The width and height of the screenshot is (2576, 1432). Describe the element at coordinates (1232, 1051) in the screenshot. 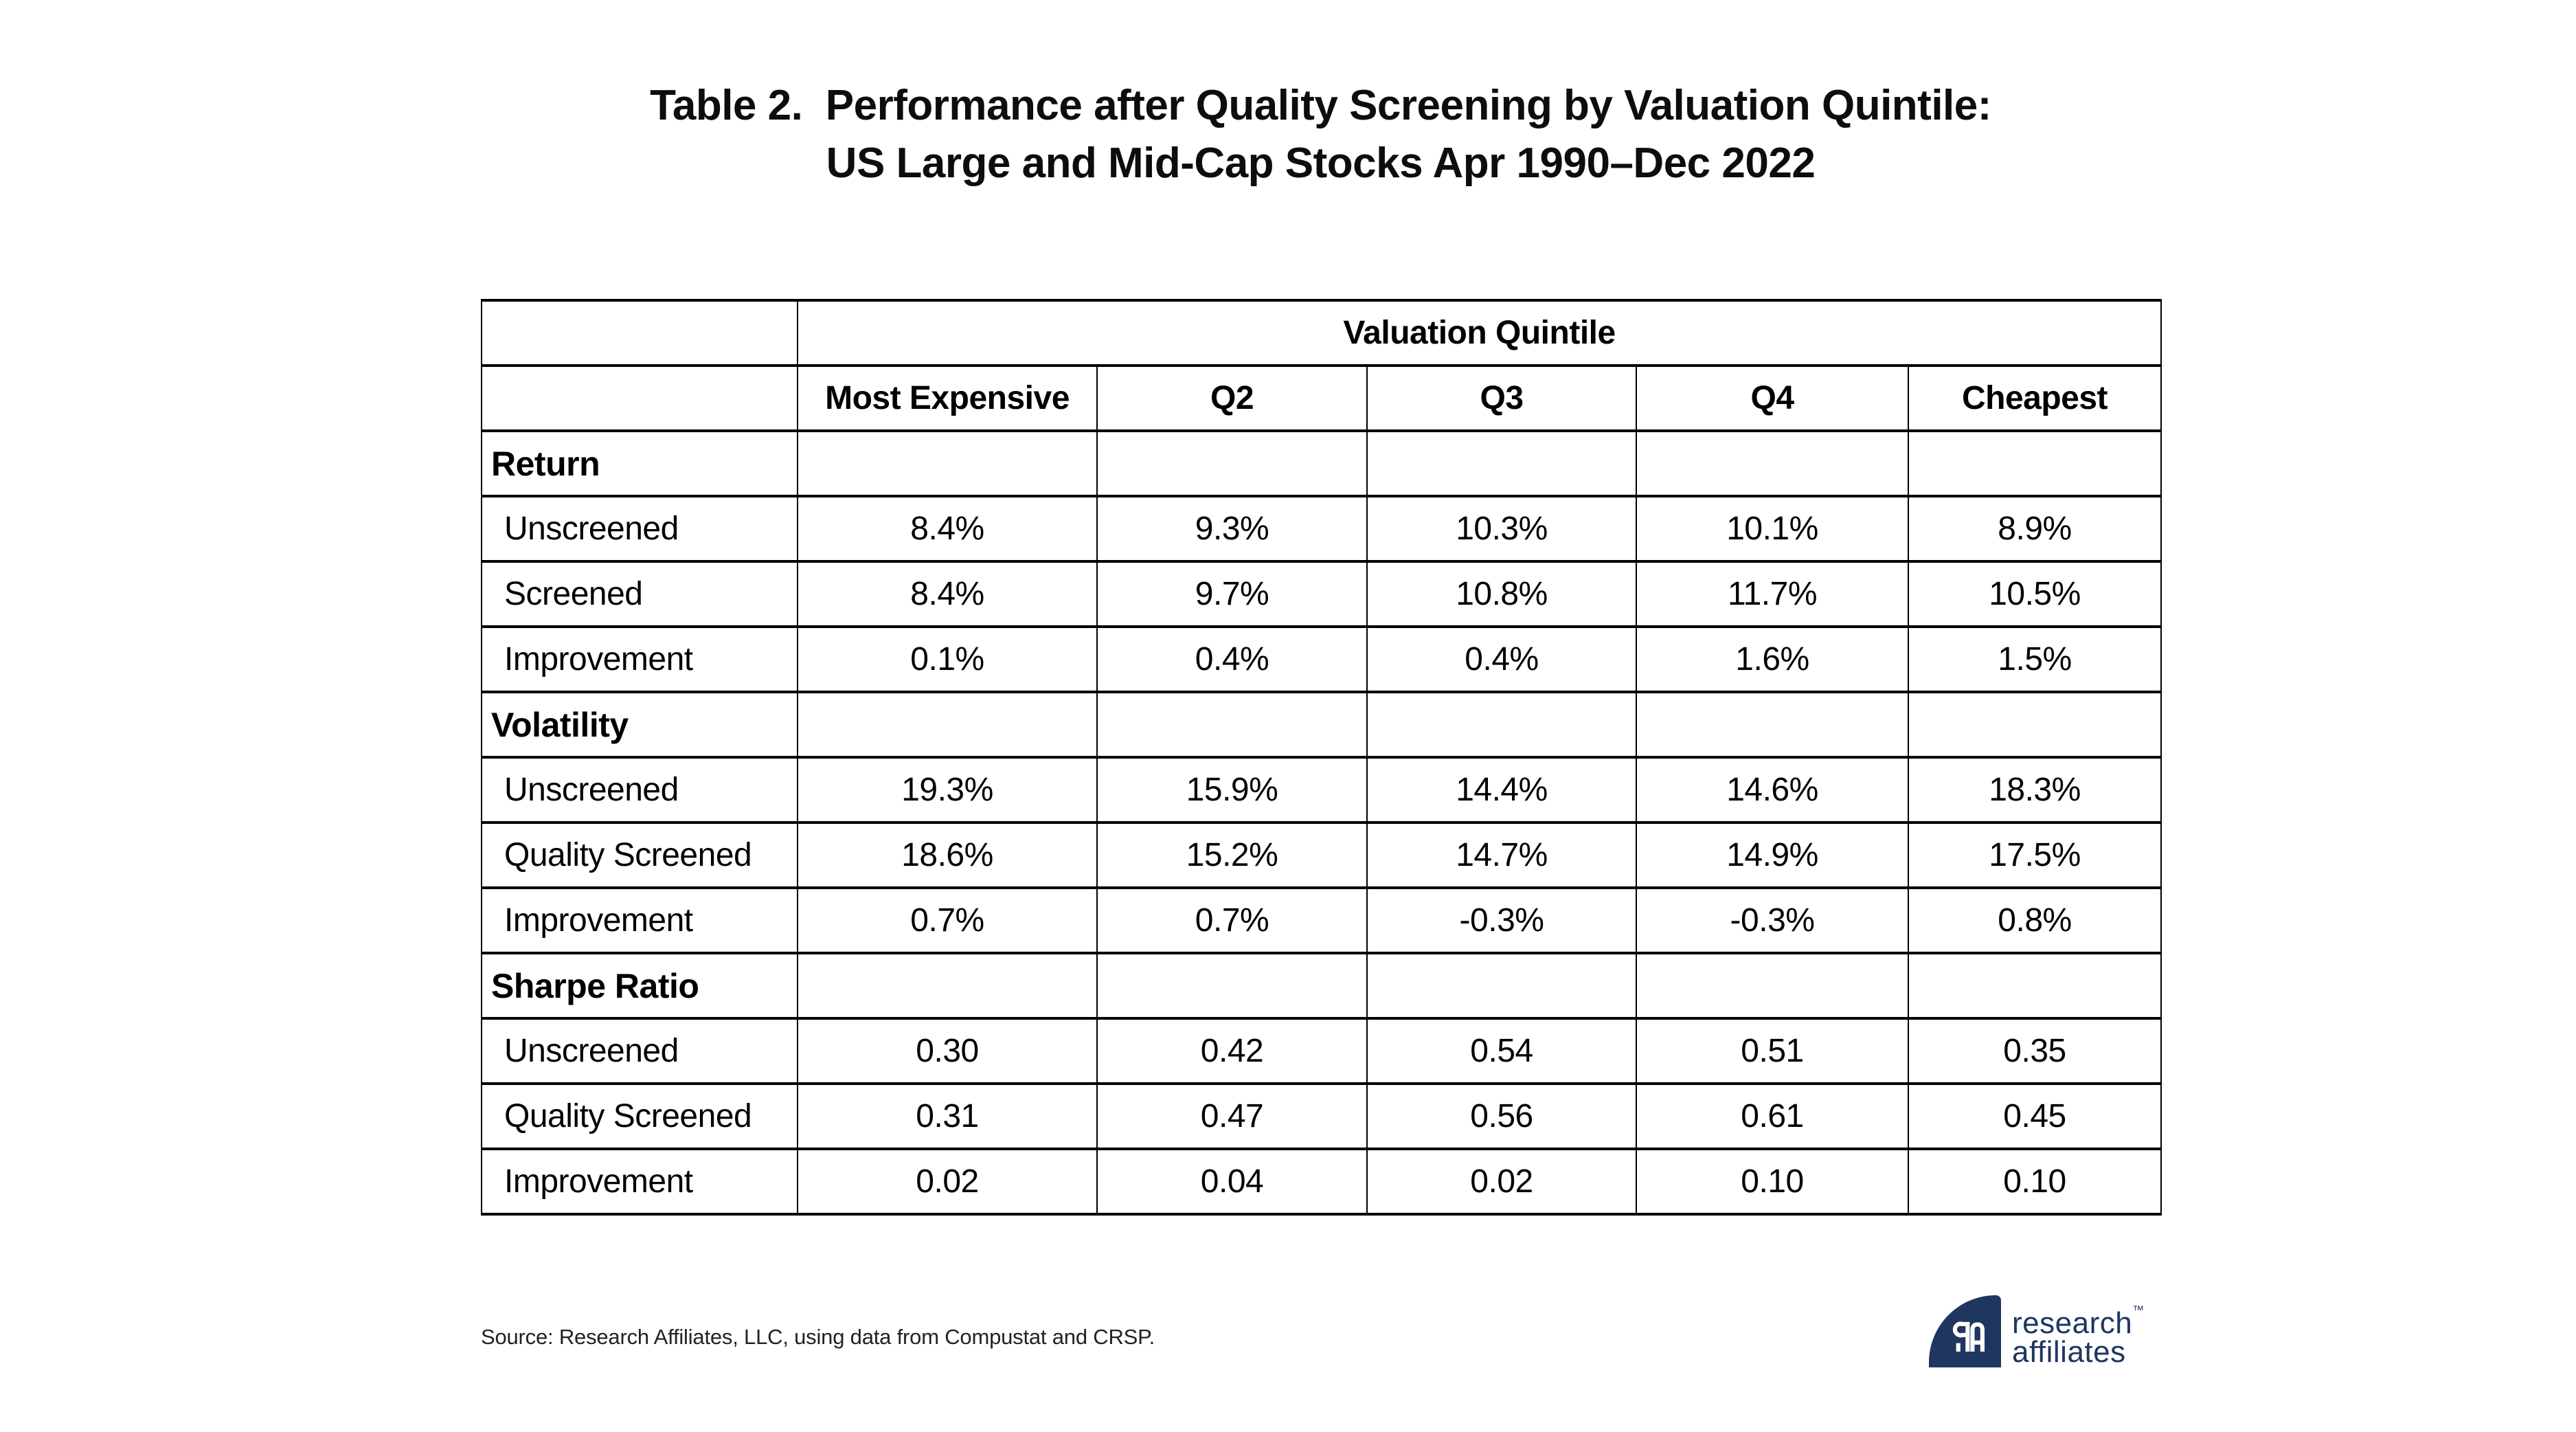

I see `value-cell: 0.42` at that location.